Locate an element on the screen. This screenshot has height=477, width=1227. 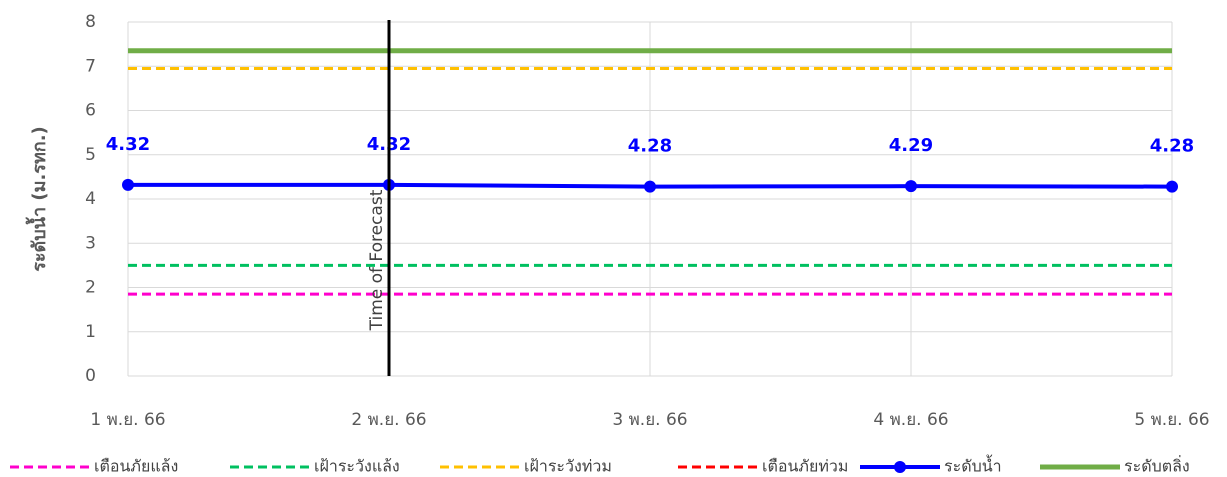
legend-label: เตือนภัยแล้ง is located at coordinates (136, 466).